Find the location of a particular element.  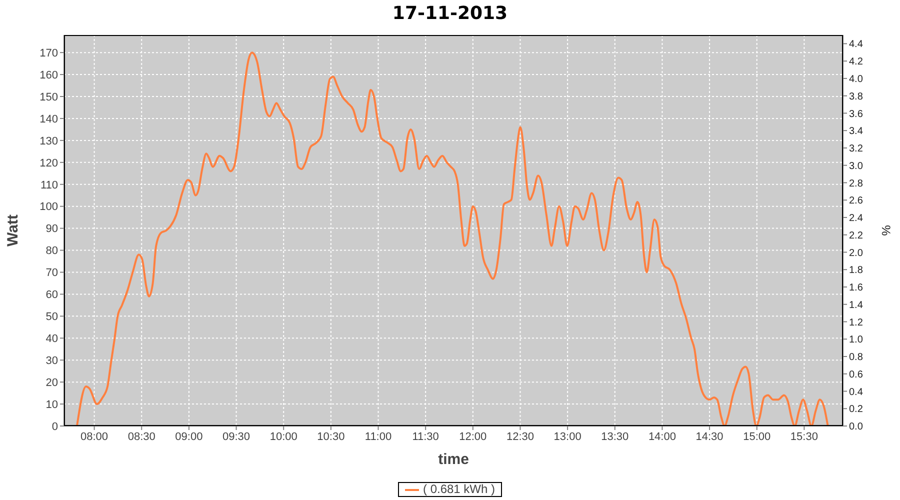

y-axis-title: Watt is located at coordinates (13, 230).